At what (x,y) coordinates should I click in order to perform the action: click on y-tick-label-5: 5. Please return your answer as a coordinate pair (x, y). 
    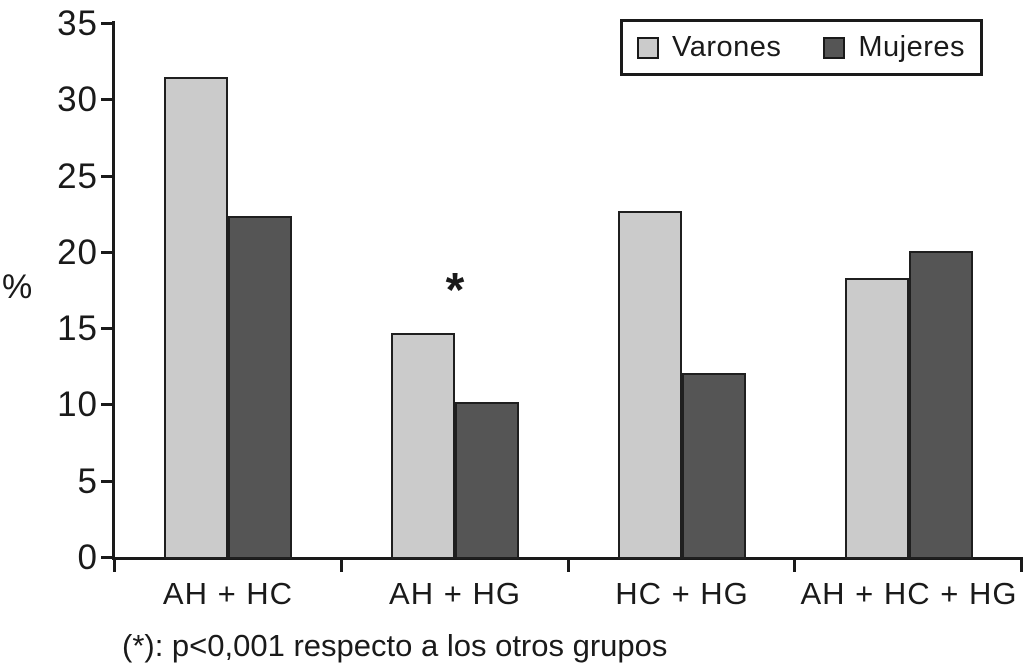
    Looking at the image, I should click on (87, 481).